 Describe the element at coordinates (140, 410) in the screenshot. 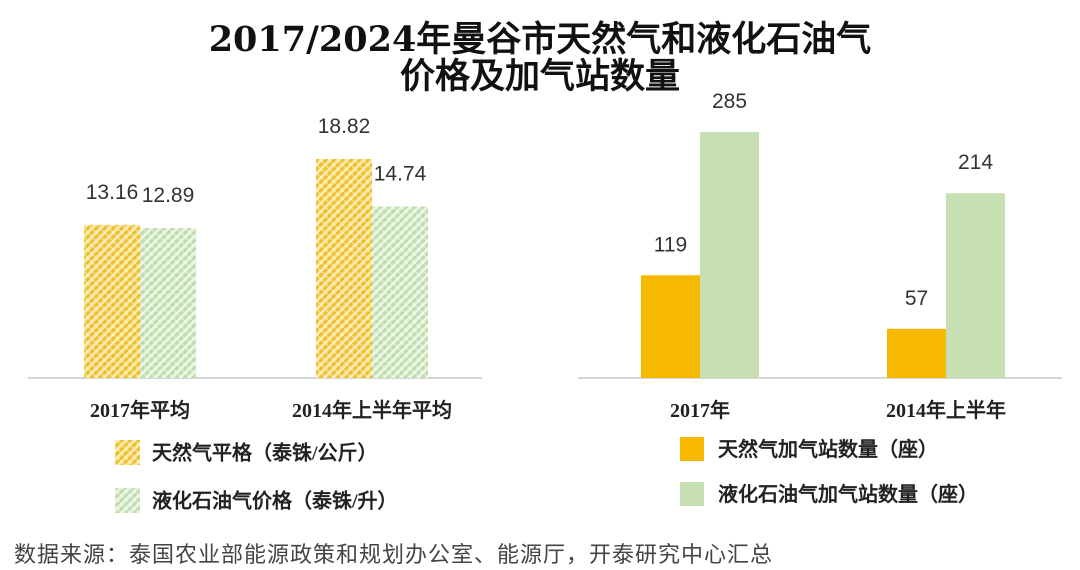

I see `category-label-2017-avg: 2017年平均` at that location.